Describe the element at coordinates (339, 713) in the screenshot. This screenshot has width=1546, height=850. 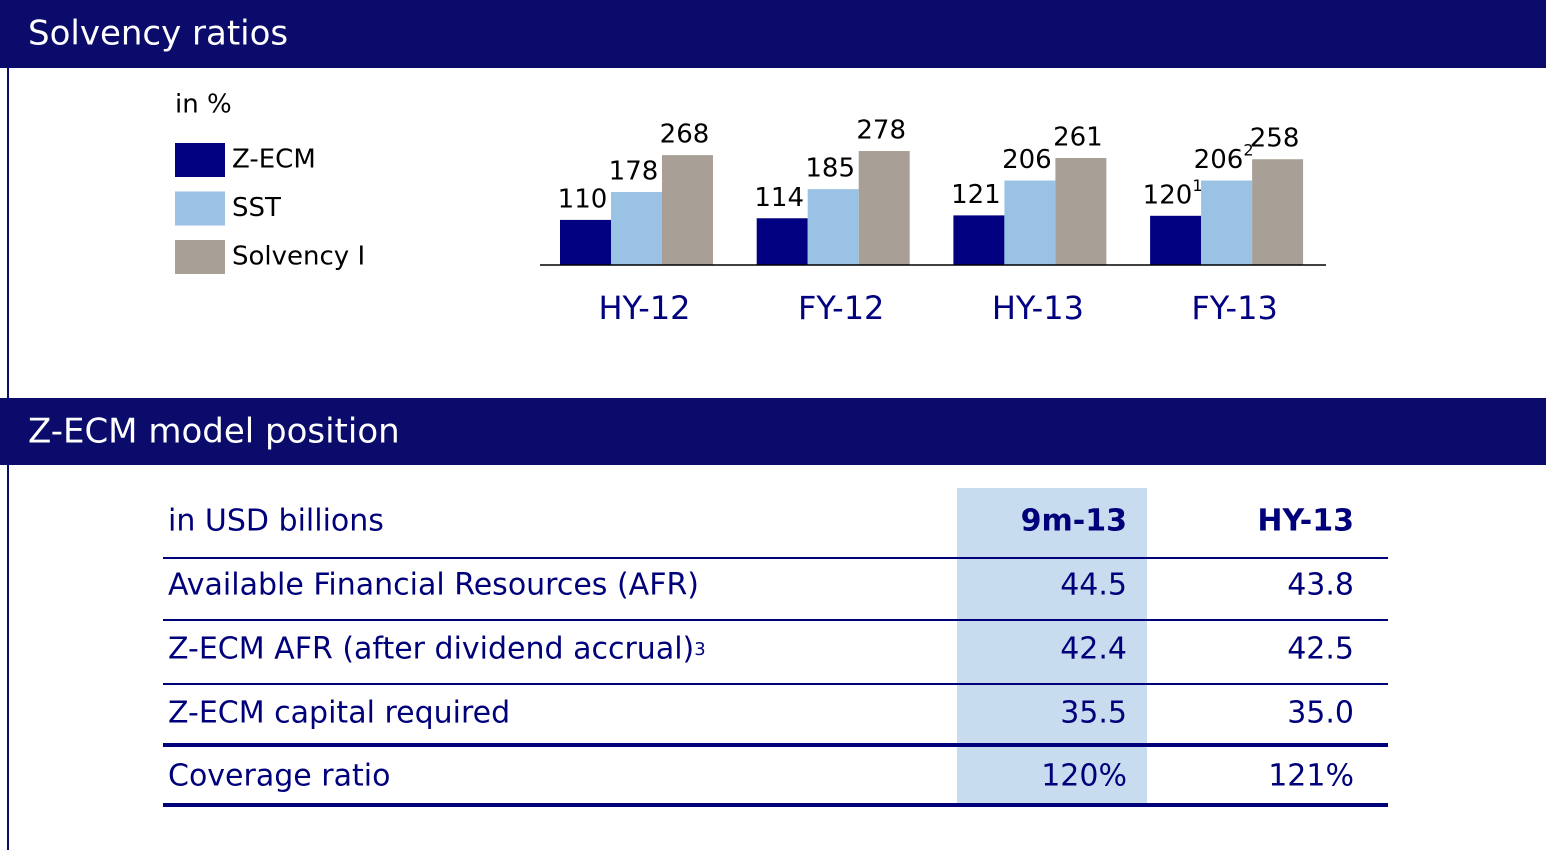
I see `row-label: Z-ECM capital required` at that location.